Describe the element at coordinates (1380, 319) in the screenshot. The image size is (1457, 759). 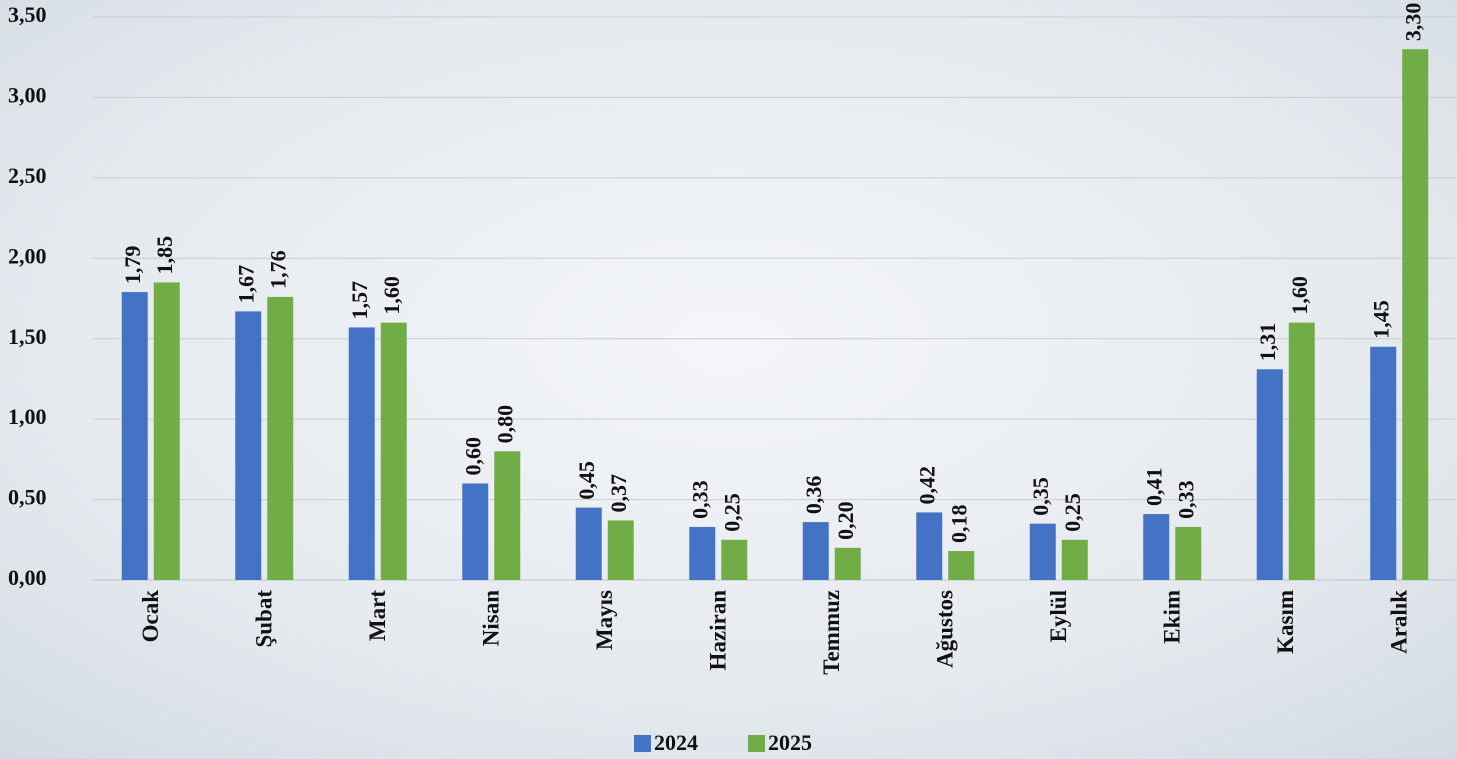
I see `value-label: 1,45` at that location.